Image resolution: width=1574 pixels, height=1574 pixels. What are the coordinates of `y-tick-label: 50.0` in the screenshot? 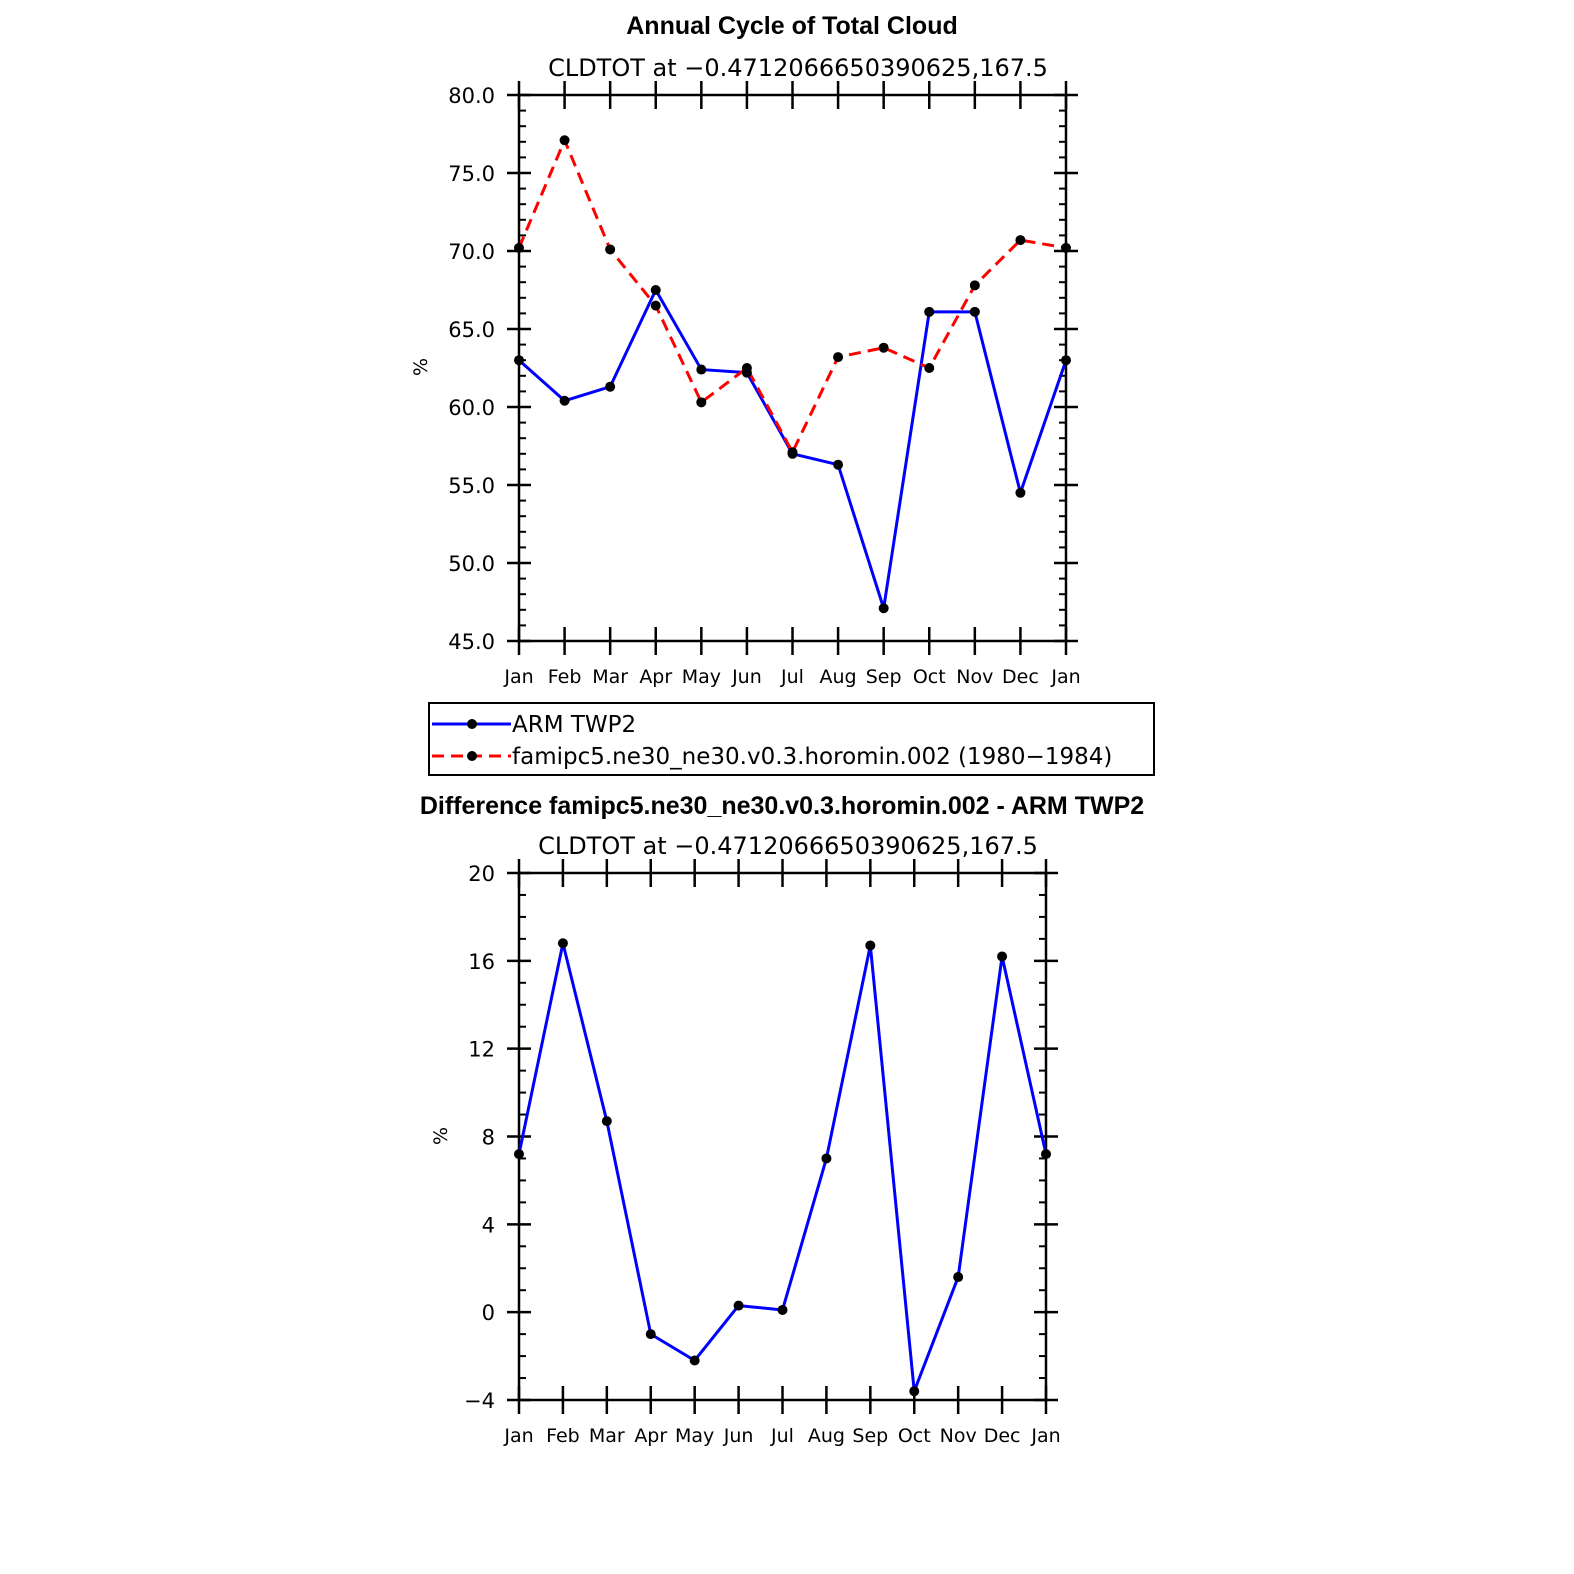 It's located at (471, 564).